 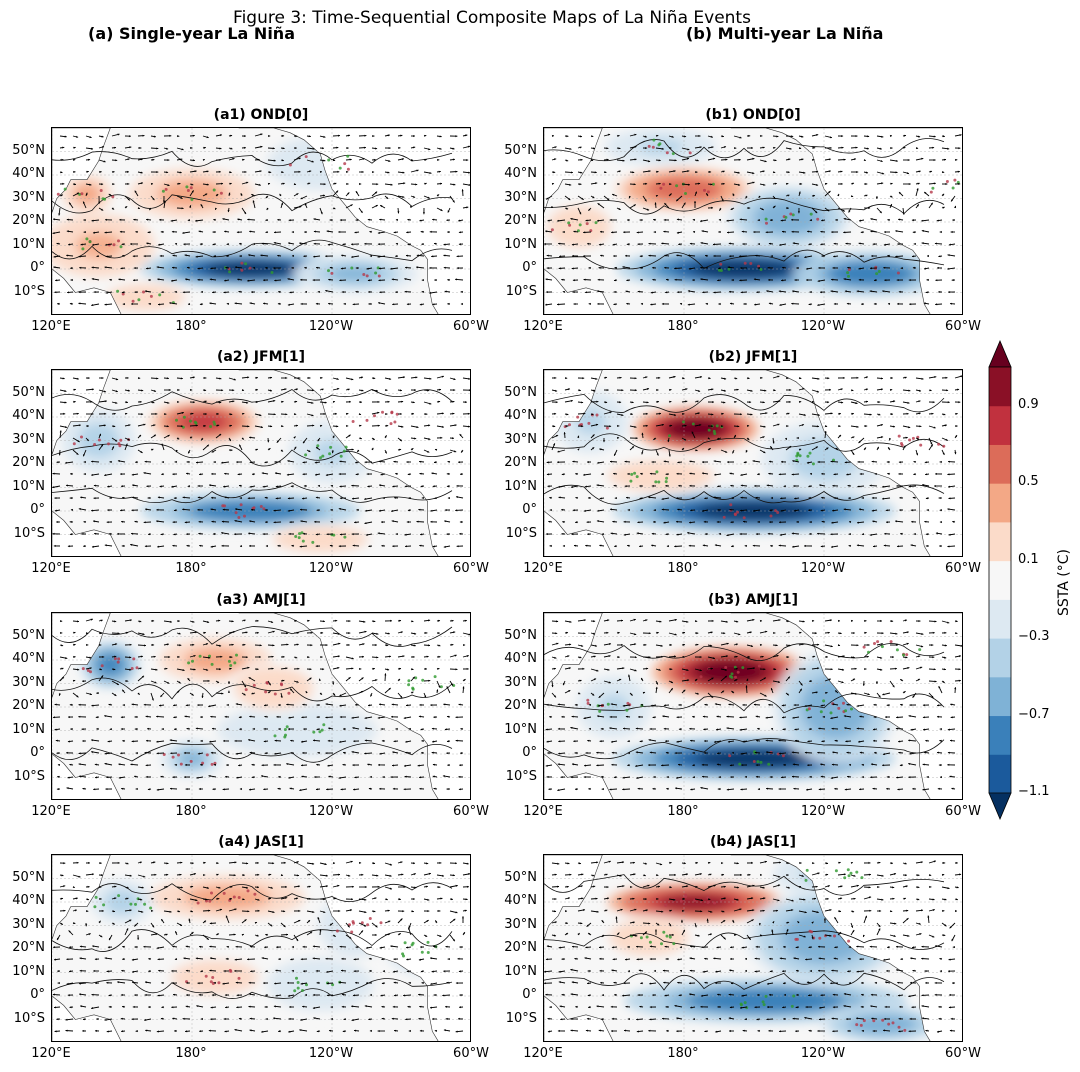 I want to click on ssta-blob, so click(x=250, y=511).